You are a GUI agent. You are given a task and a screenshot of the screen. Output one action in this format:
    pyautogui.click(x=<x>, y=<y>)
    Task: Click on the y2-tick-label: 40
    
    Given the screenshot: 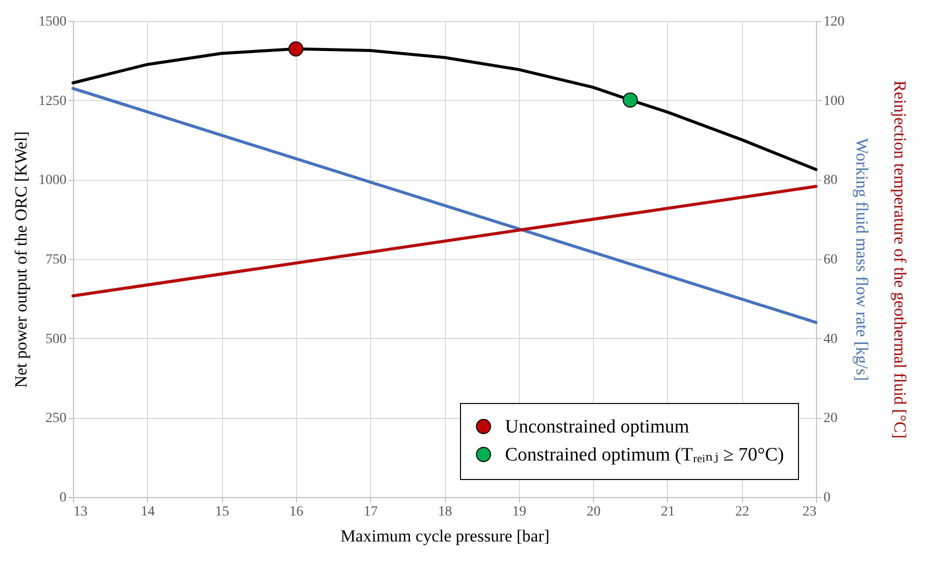 What is the action you would take?
    pyautogui.click(x=831, y=339)
    